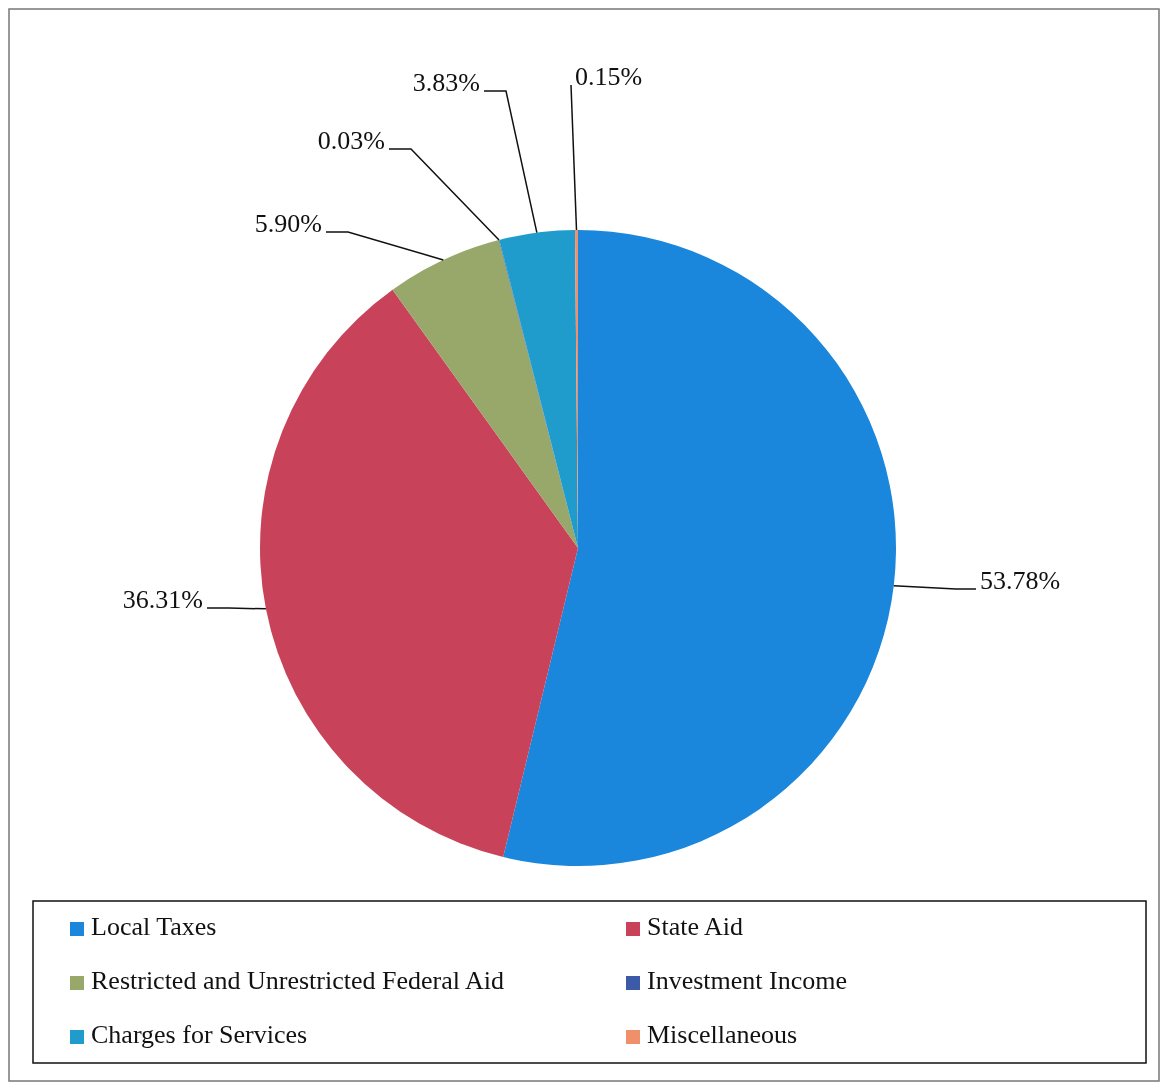 The height and width of the screenshot is (1088, 1164). Describe the element at coordinates (199, 1034) in the screenshot. I see `legend-label: Charges for Services` at that location.